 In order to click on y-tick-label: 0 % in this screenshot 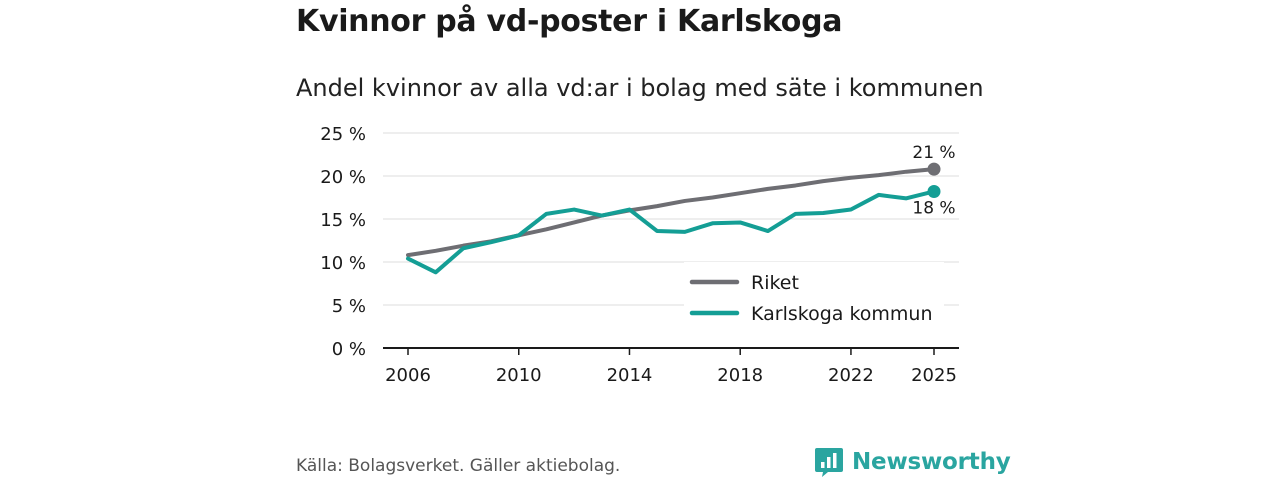, I will do `click(349, 349)`.